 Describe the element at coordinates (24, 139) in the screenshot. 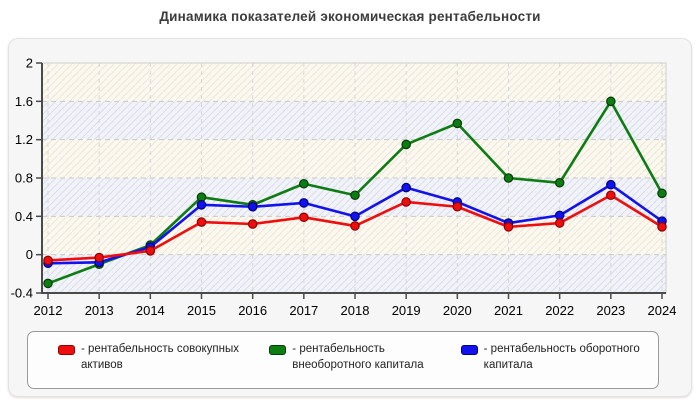

I see `y-tick-label: 1.2` at that location.